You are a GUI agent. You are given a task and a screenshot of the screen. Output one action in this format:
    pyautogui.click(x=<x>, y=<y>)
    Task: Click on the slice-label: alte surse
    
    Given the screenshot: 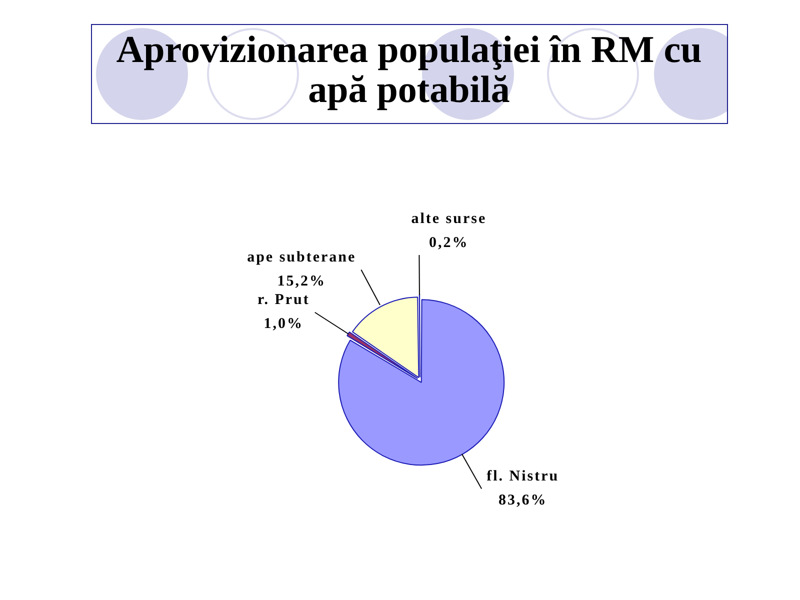 What is the action you would take?
    pyautogui.click(x=449, y=218)
    